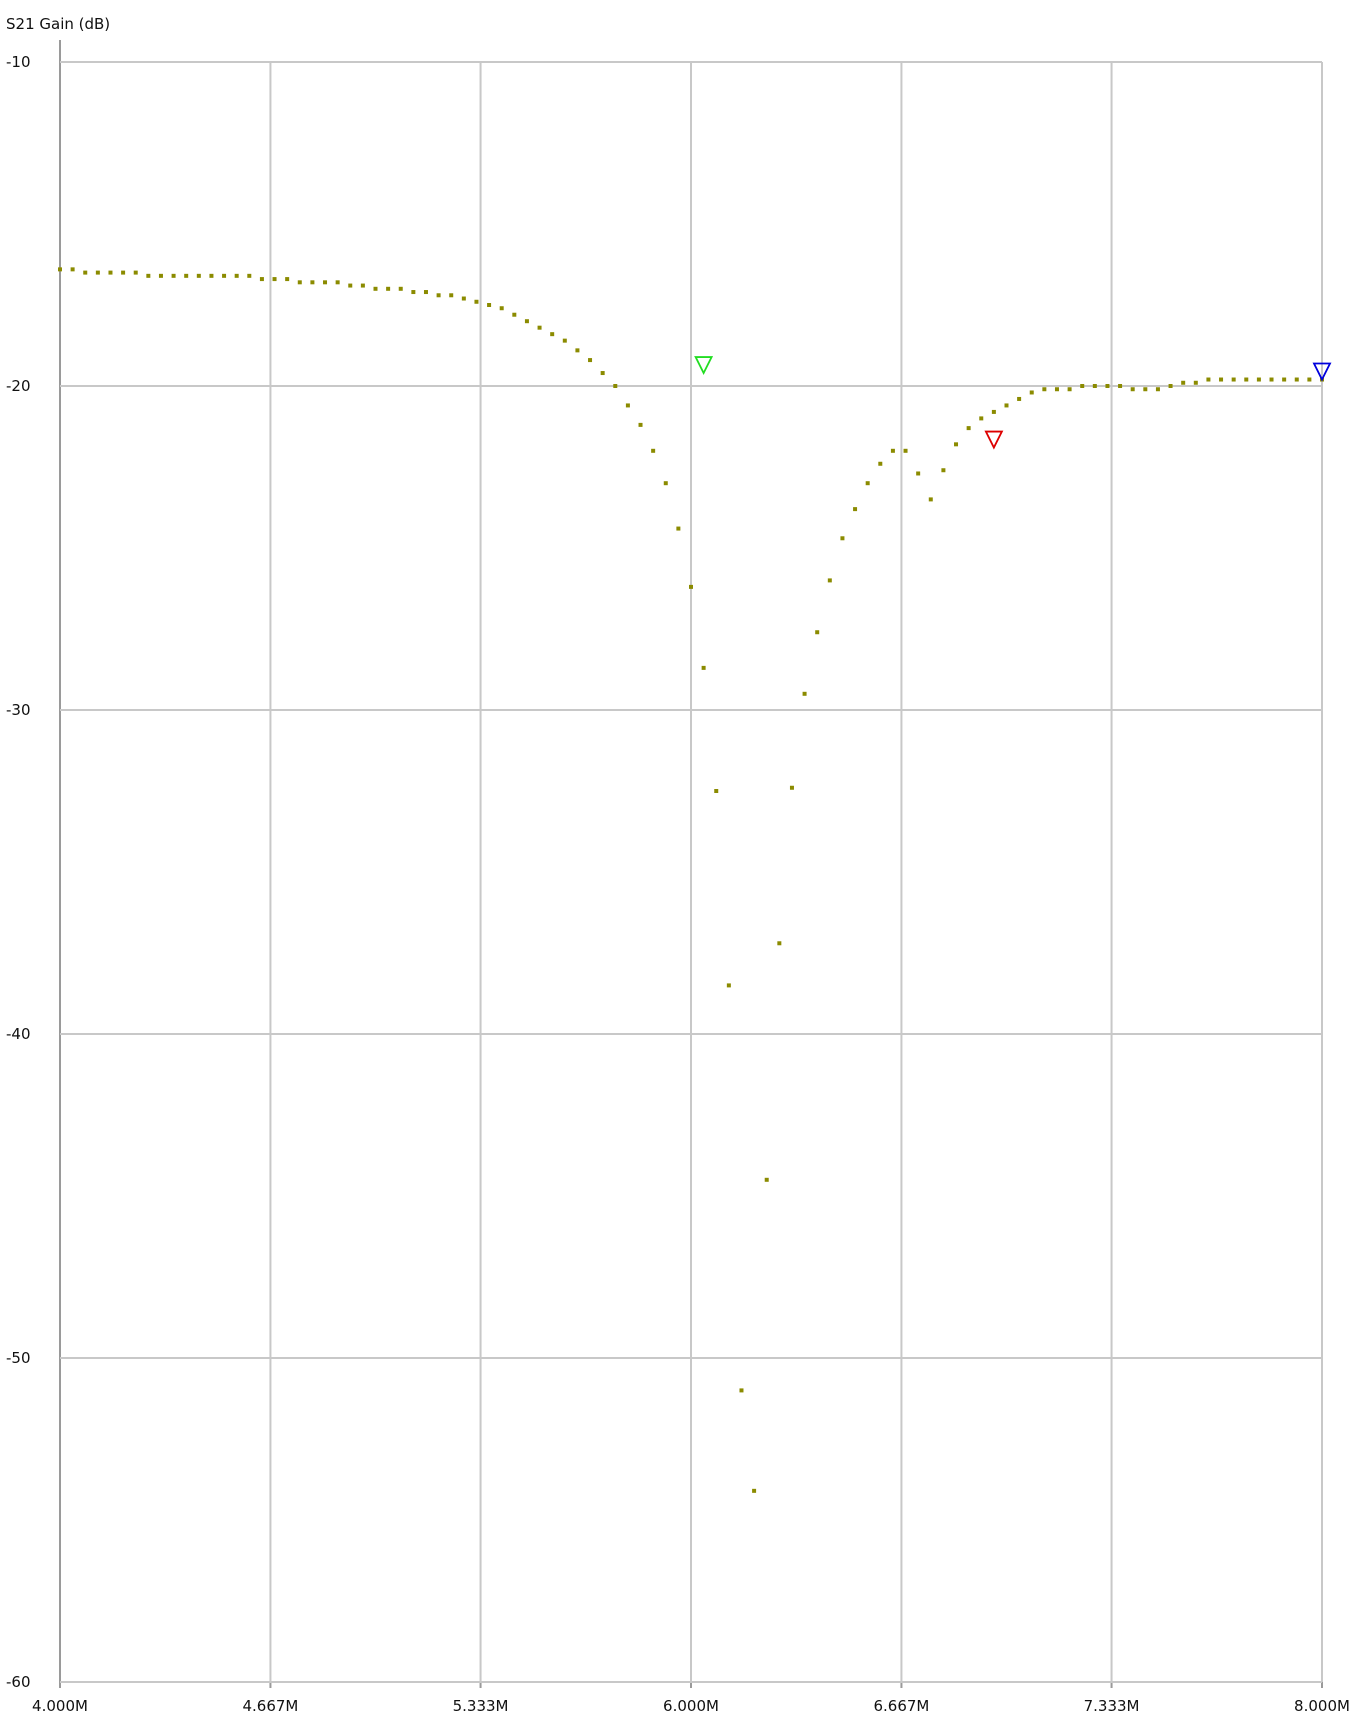 This screenshot has height=1720, width=1360. What do you see at coordinates (1112, 1706) in the screenshot?
I see `x-tick-label: 7.333M` at bounding box center [1112, 1706].